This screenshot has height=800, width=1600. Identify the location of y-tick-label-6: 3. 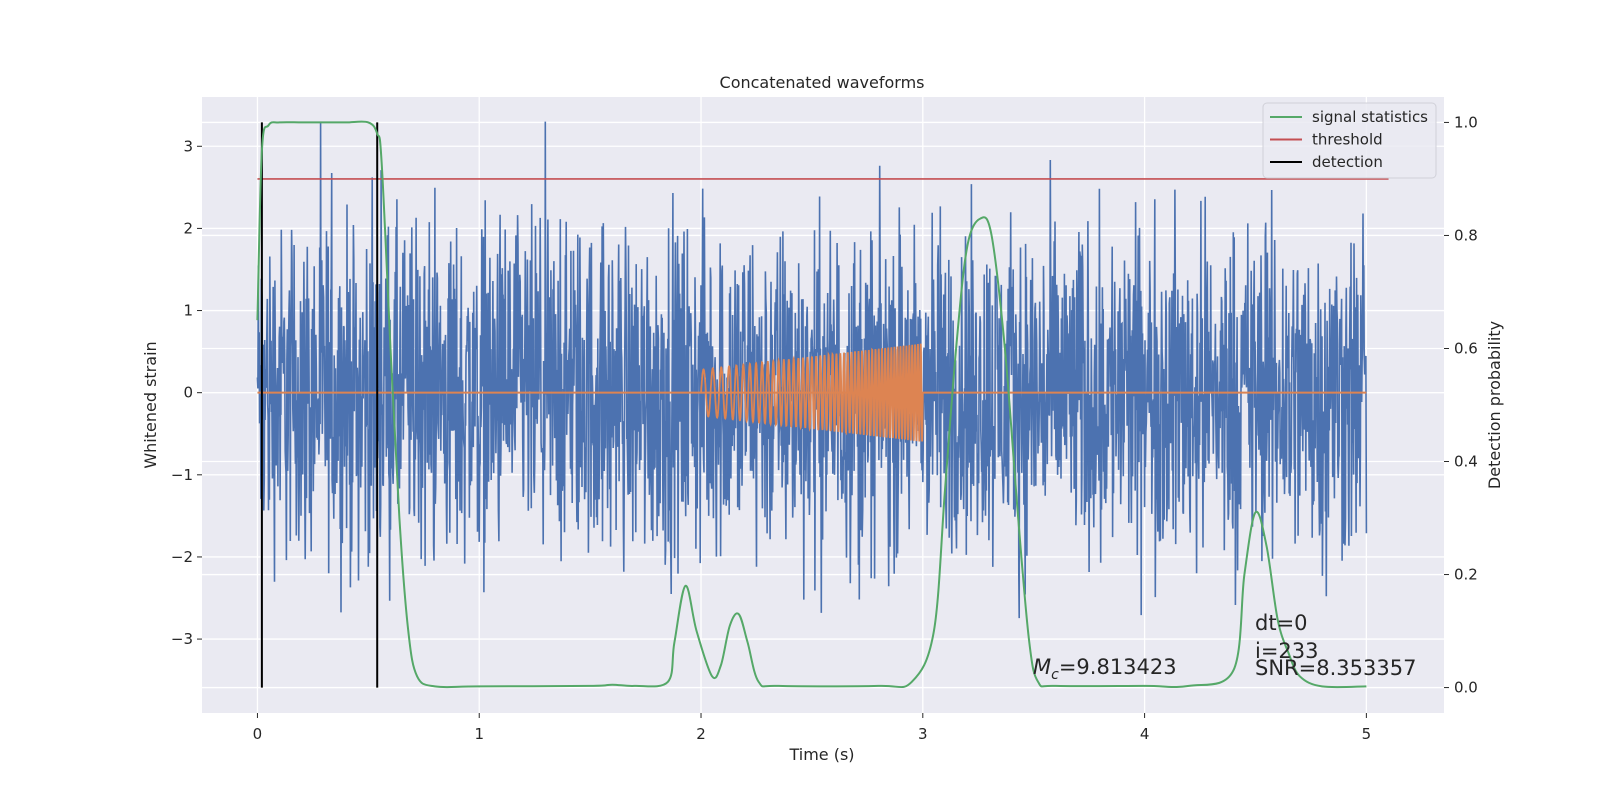
(188, 146).